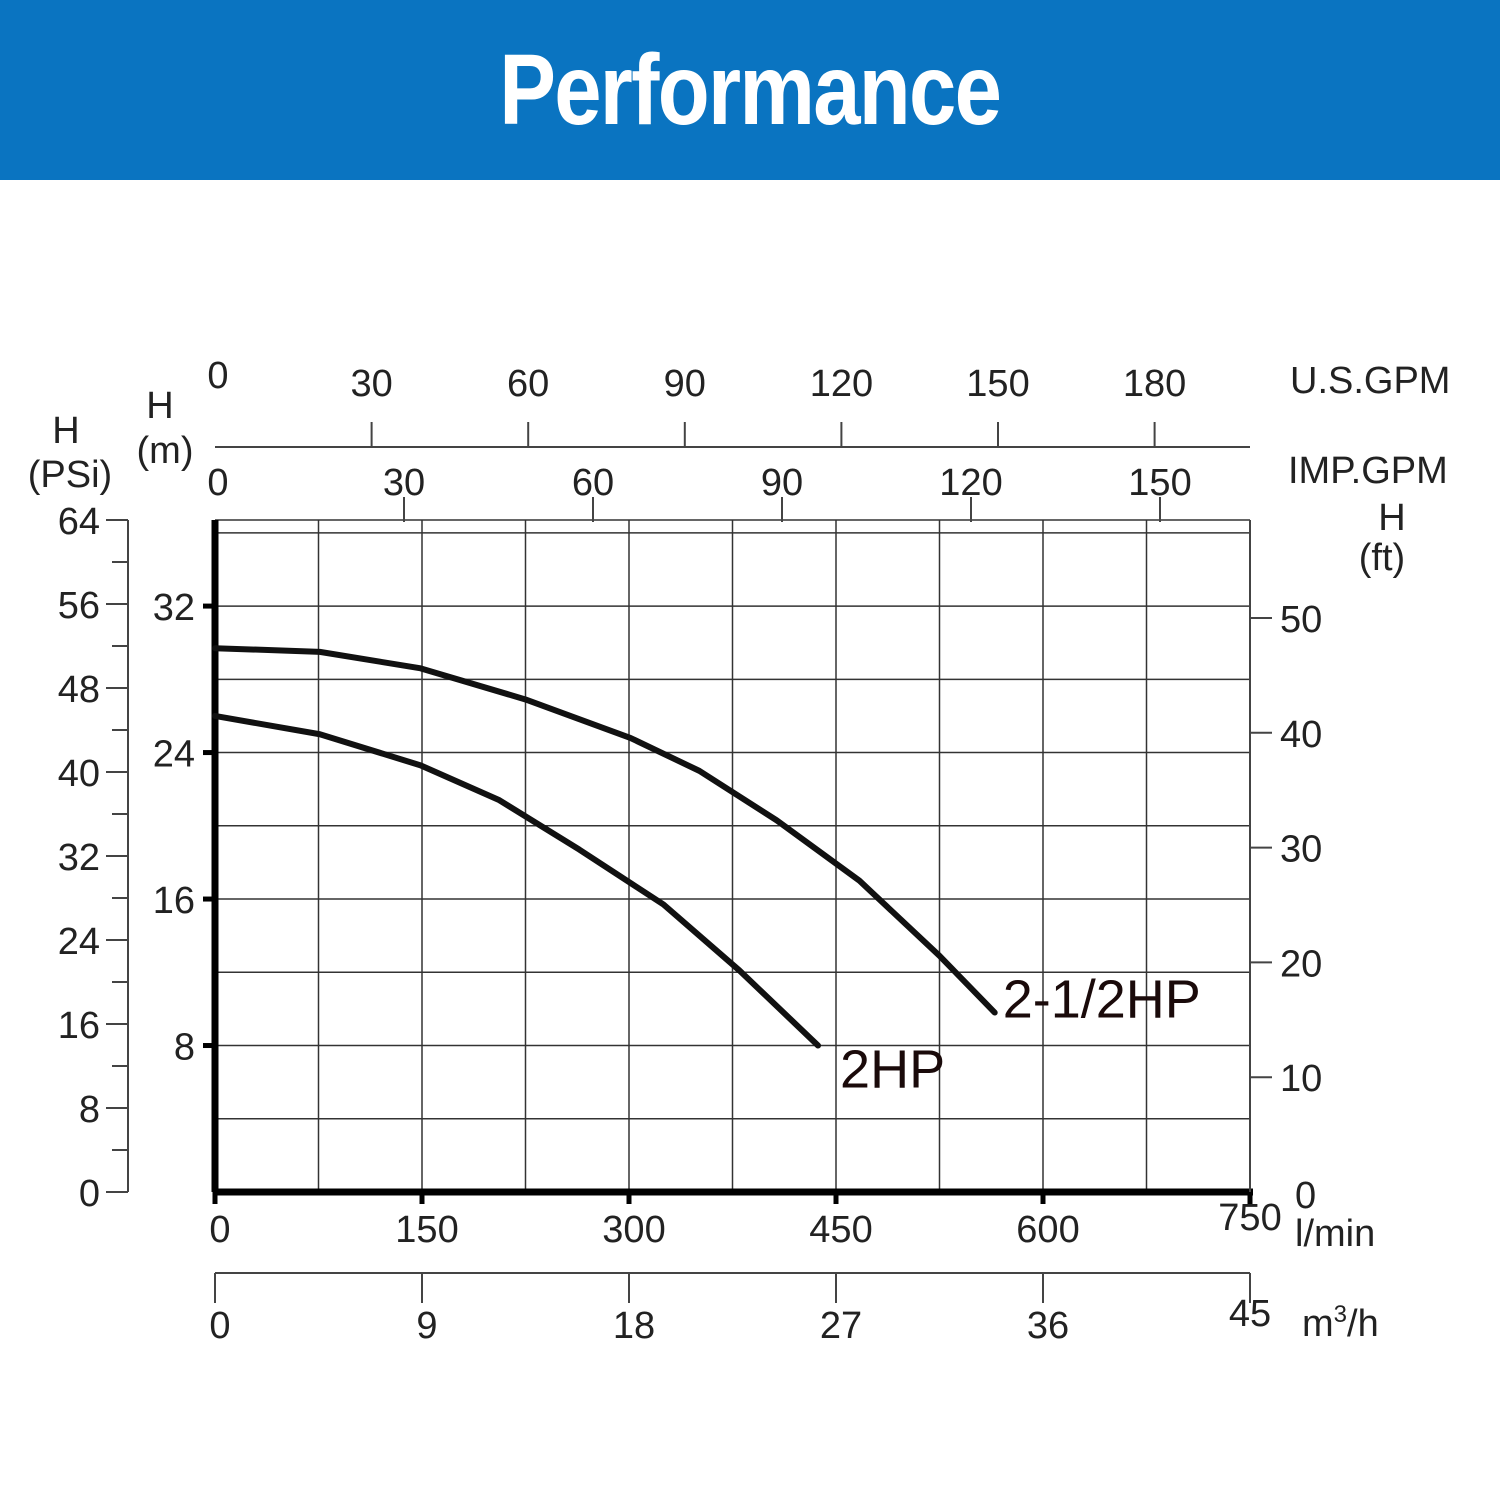  What do you see at coordinates (997, 384) in the screenshot?
I see `usgpm-tick-label: 150` at bounding box center [997, 384].